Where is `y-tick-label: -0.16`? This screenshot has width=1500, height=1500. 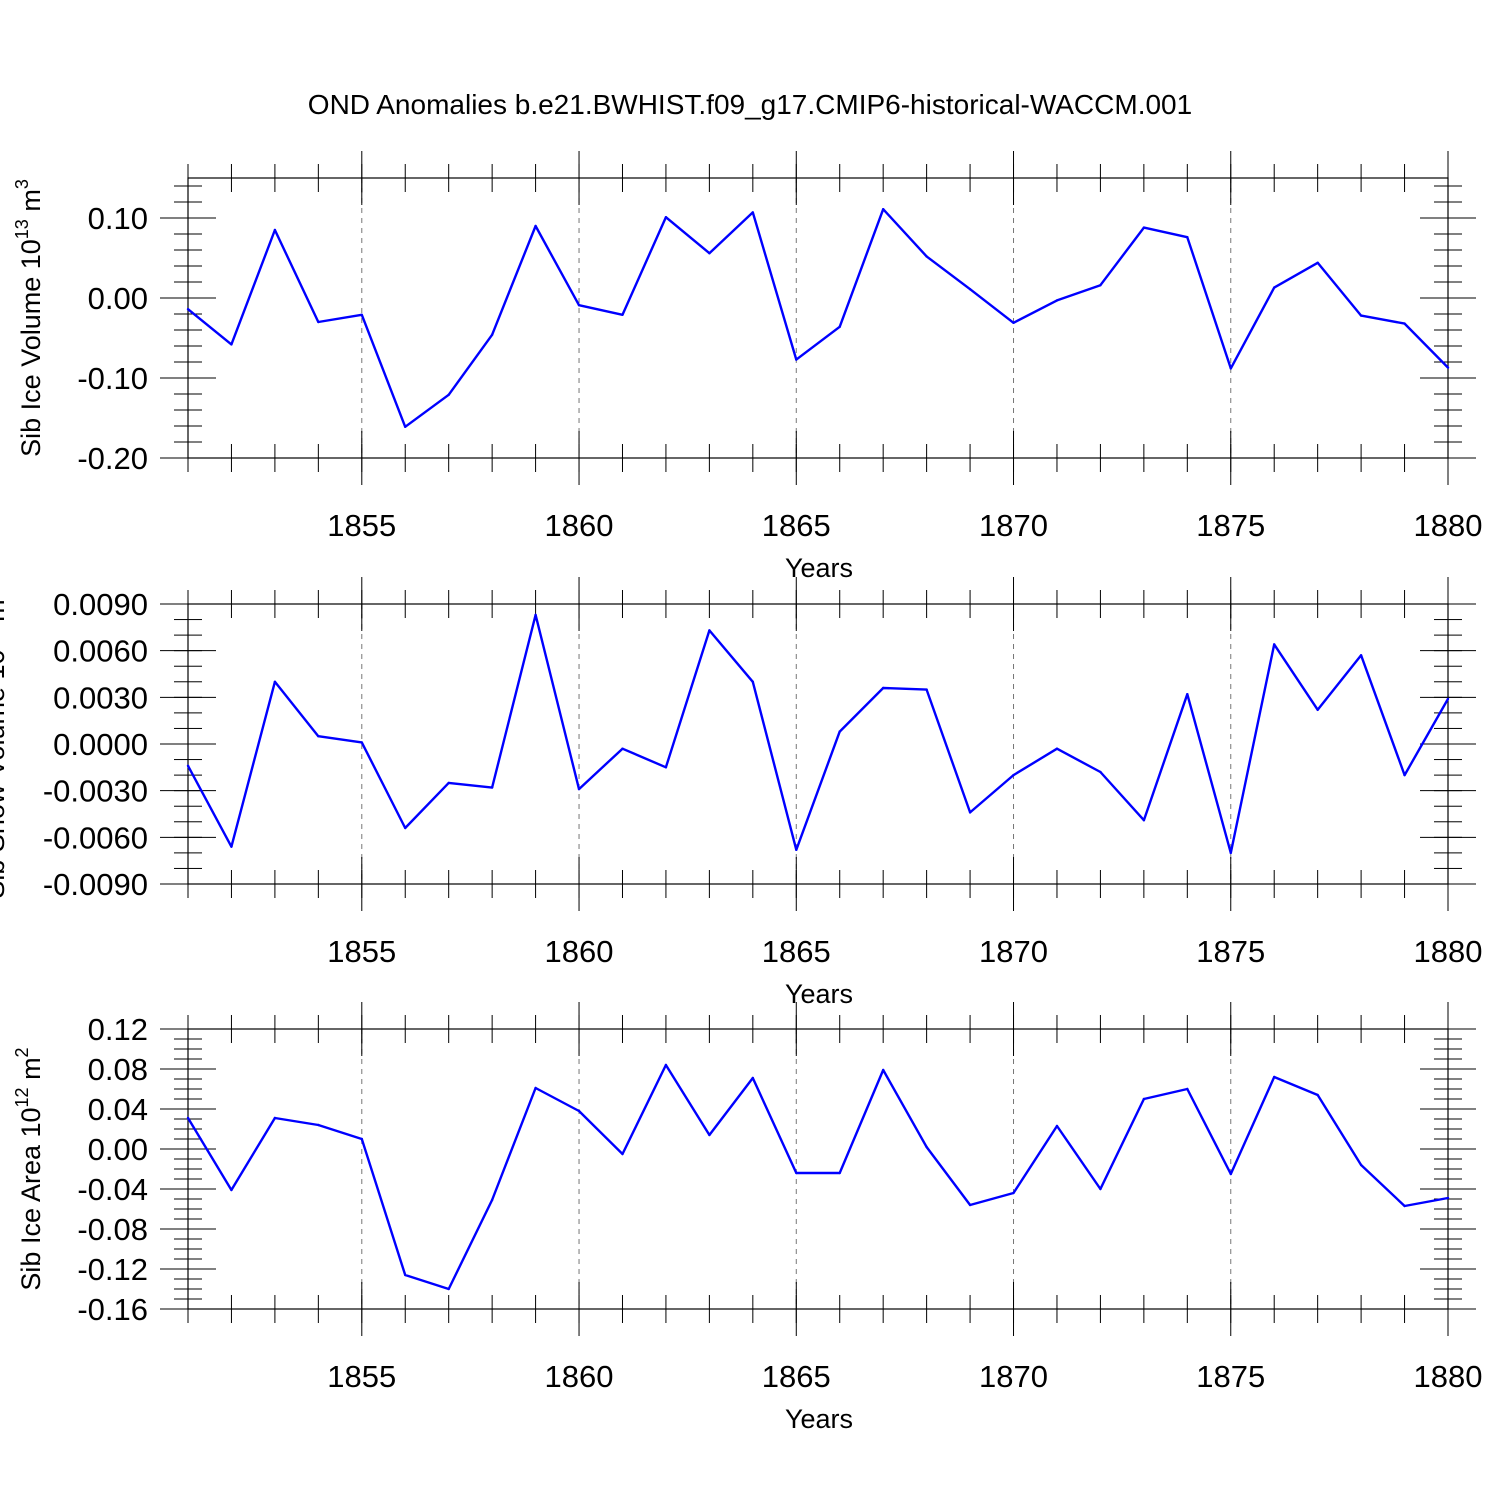
y-tick-label: -0.16 is located at coordinates (112, 1309).